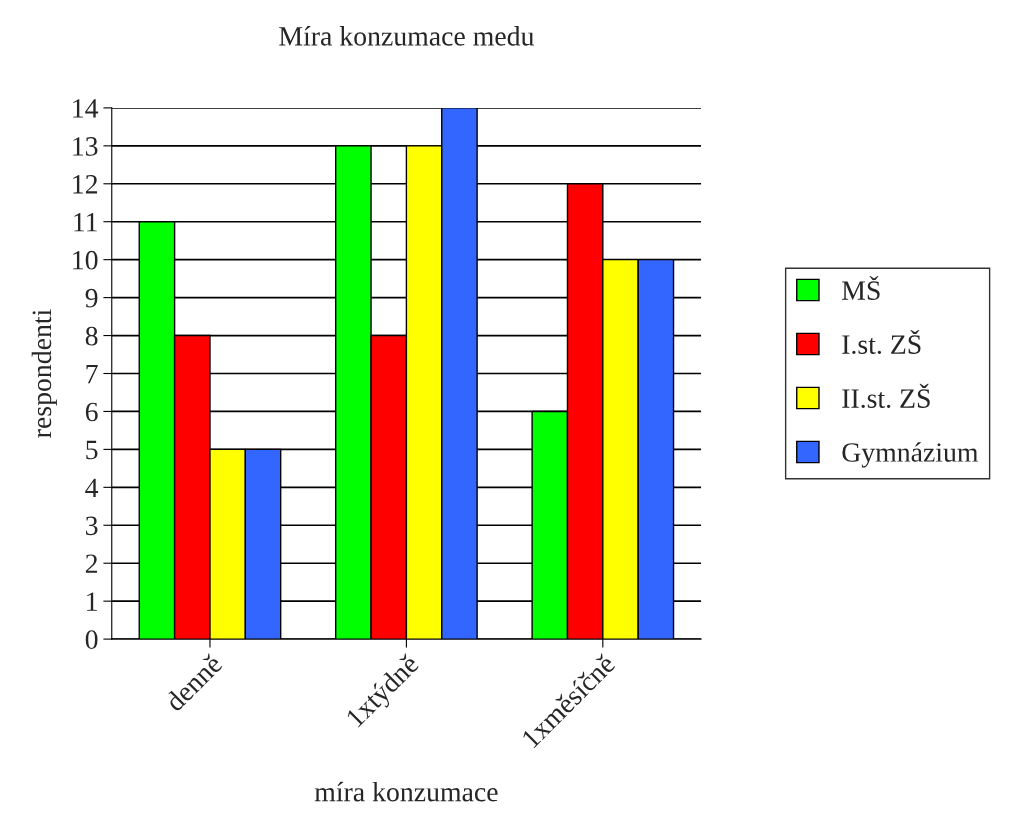 This screenshot has height=830, width=1016. What do you see at coordinates (92, 526) in the screenshot?
I see `y-tick-label: 3` at bounding box center [92, 526].